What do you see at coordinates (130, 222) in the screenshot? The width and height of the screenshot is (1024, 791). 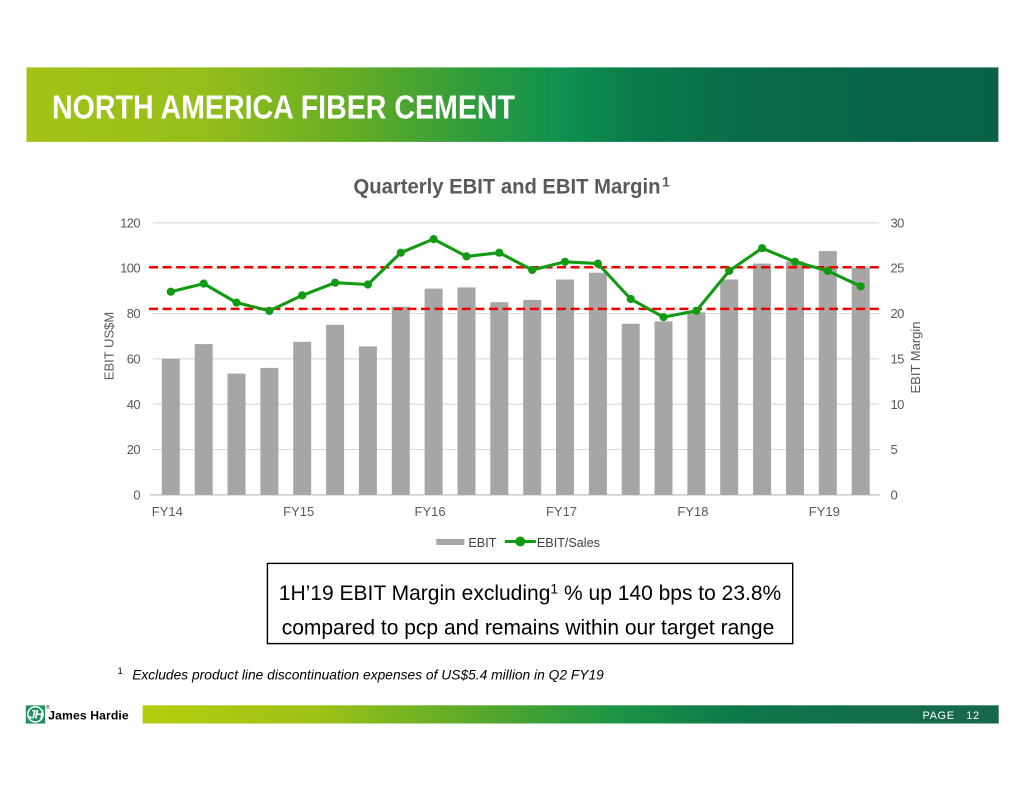 I see `svg-text: 120` at bounding box center [130, 222].